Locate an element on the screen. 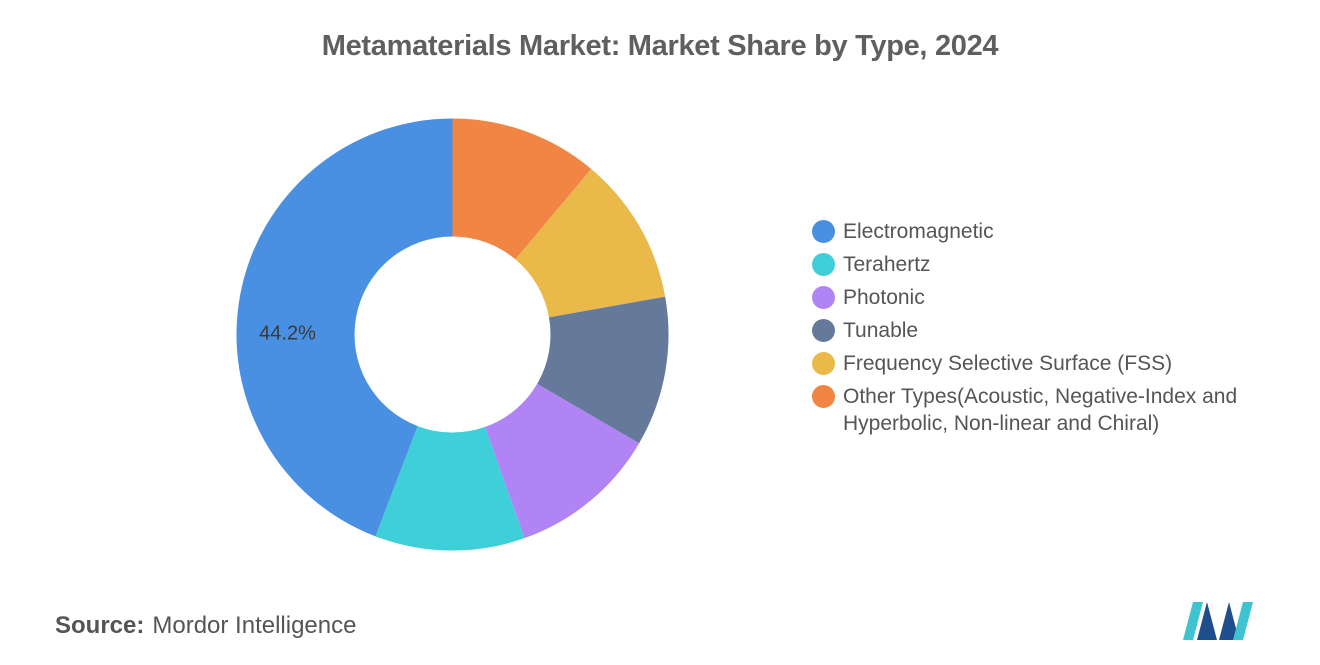 The image size is (1320, 665). donut-slice-terahertz is located at coordinates (450, 488).